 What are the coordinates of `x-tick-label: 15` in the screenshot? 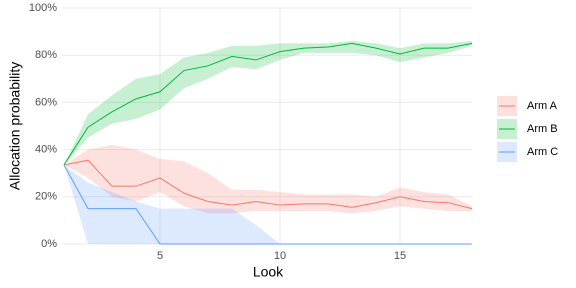 It's located at (400, 256).